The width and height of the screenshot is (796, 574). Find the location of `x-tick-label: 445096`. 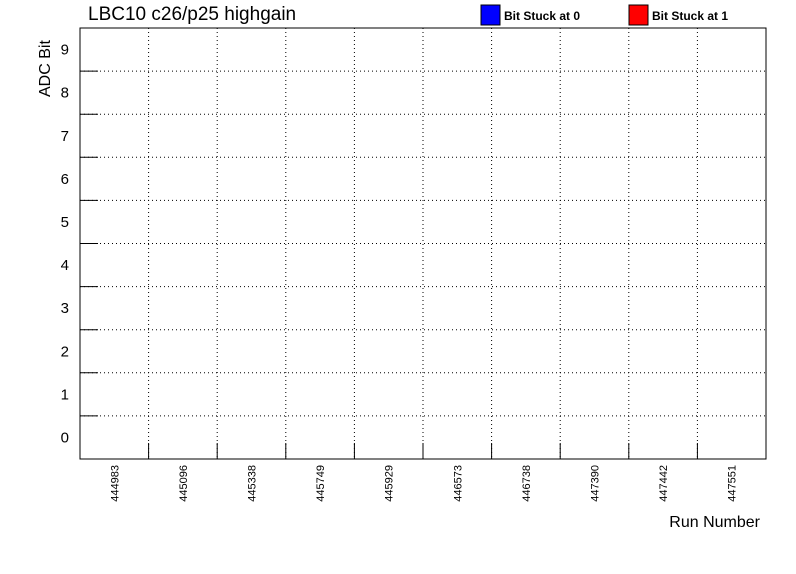

x-tick-label: 445096 is located at coordinates (184, 483).